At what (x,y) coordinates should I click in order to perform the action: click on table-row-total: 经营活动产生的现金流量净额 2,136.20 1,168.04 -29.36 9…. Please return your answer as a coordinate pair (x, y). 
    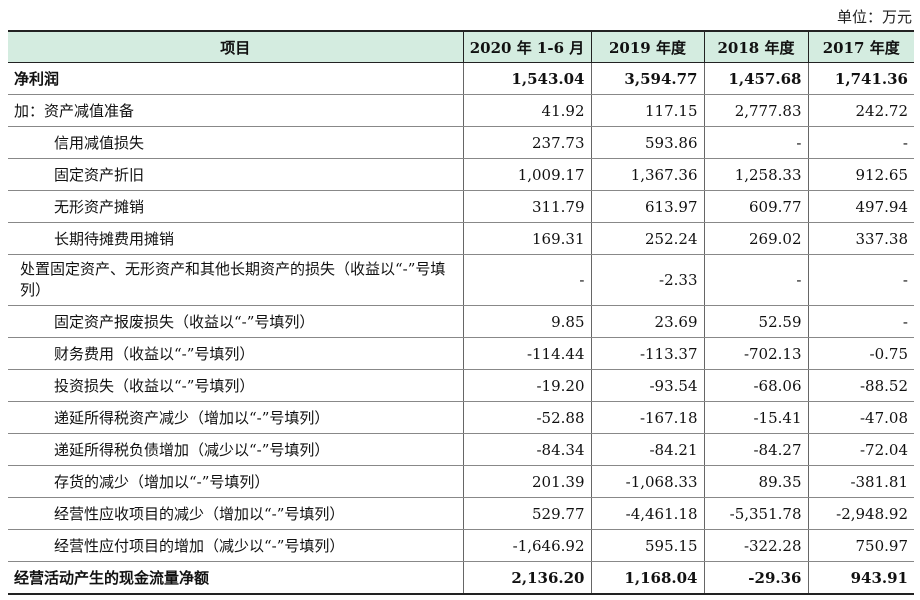
    Looking at the image, I should click on (461, 578).